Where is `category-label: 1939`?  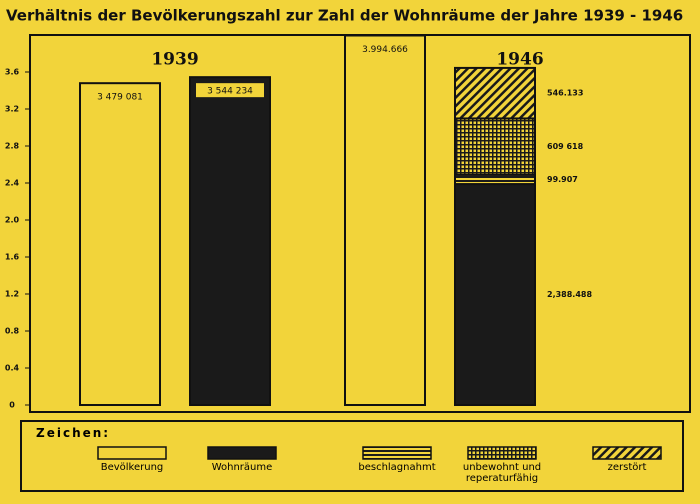 category-label: 1939 is located at coordinates (174, 60).